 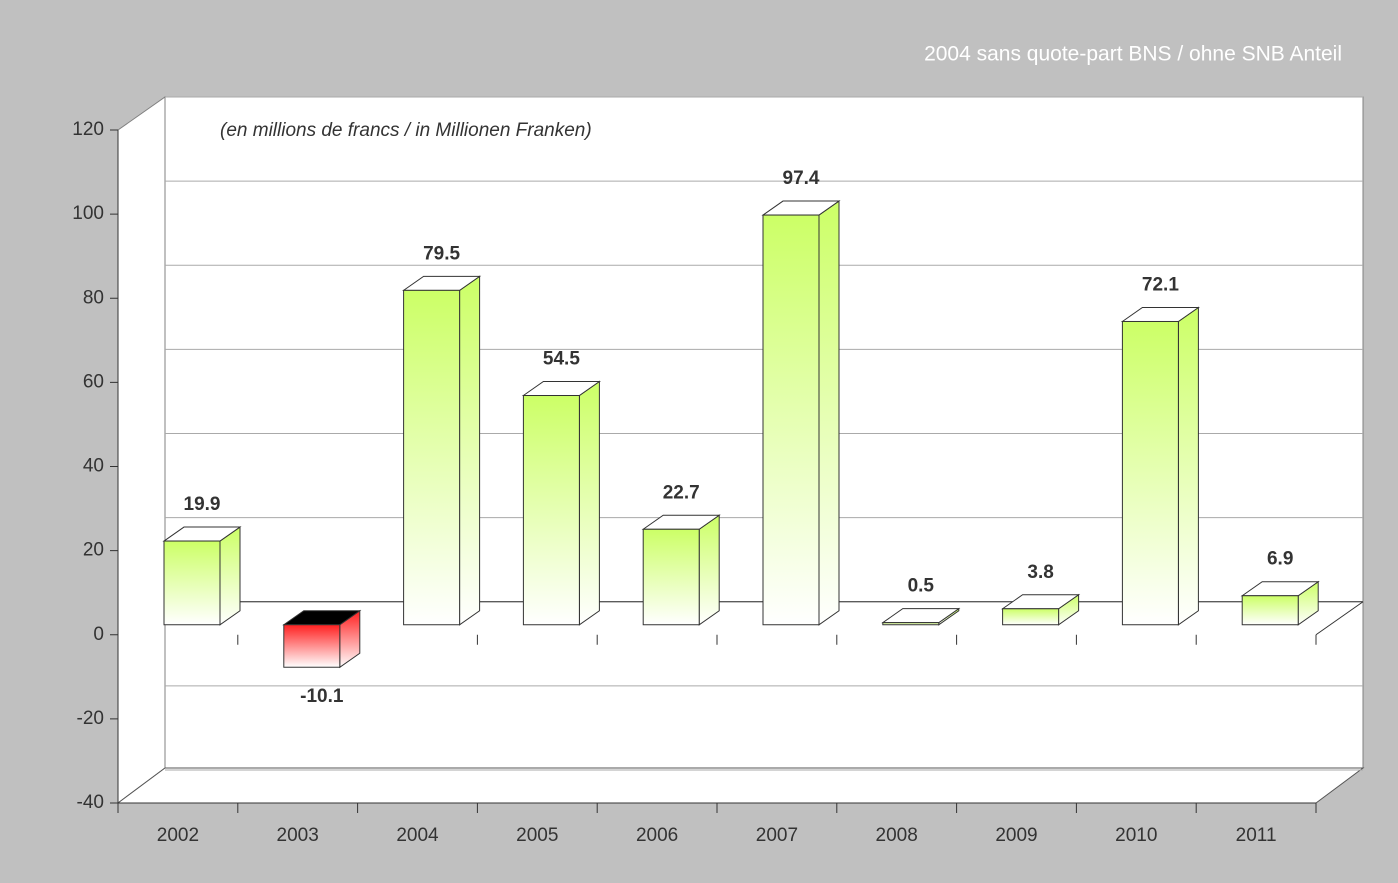 I want to click on x-tick-label: 2003, so click(x=298, y=835).